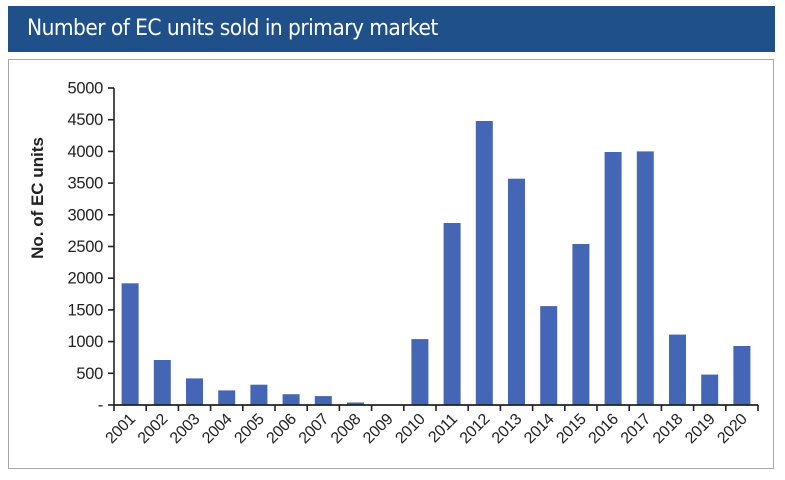 The height and width of the screenshot is (480, 785). Describe the element at coordinates (162, 382) in the screenshot. I see `bar-2002` at that location.